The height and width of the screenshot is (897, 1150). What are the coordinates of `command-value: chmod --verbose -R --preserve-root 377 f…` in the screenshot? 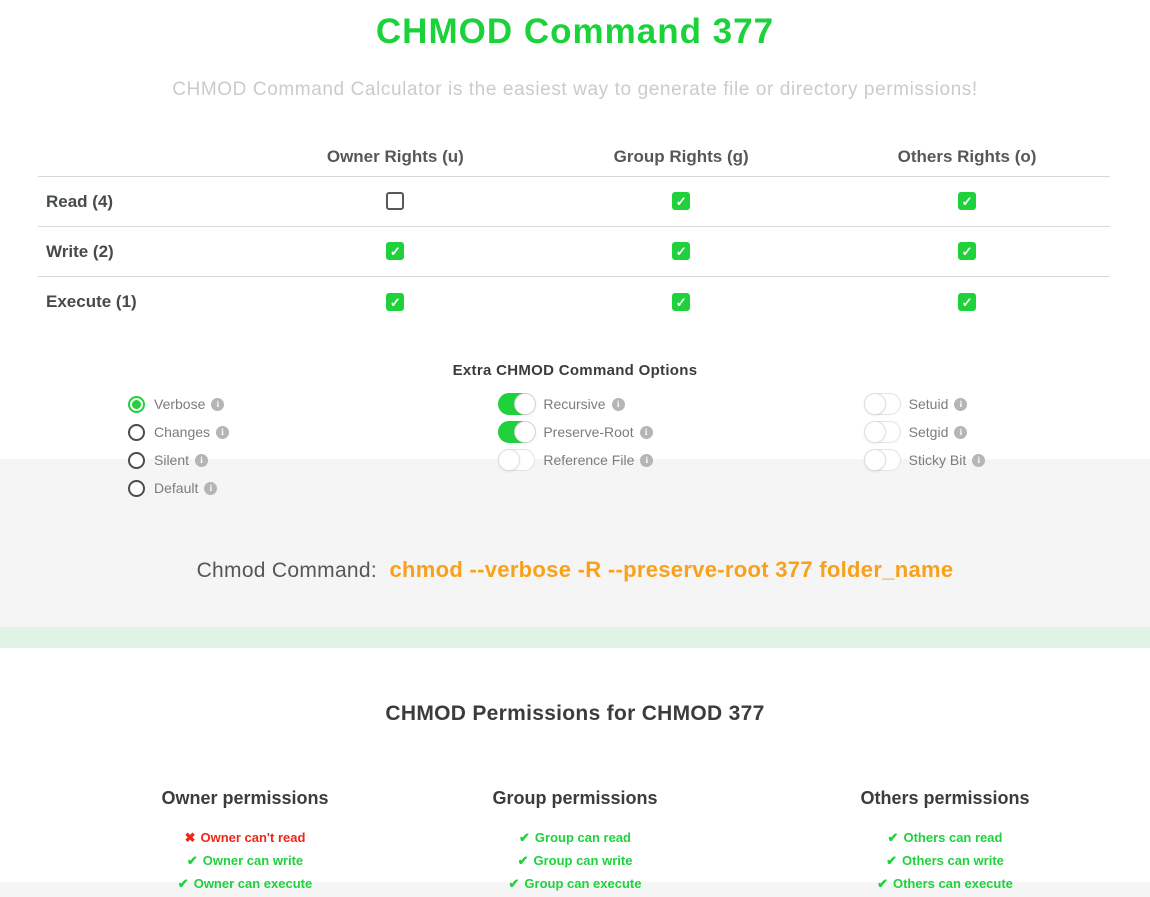 It's located at (671, 569).